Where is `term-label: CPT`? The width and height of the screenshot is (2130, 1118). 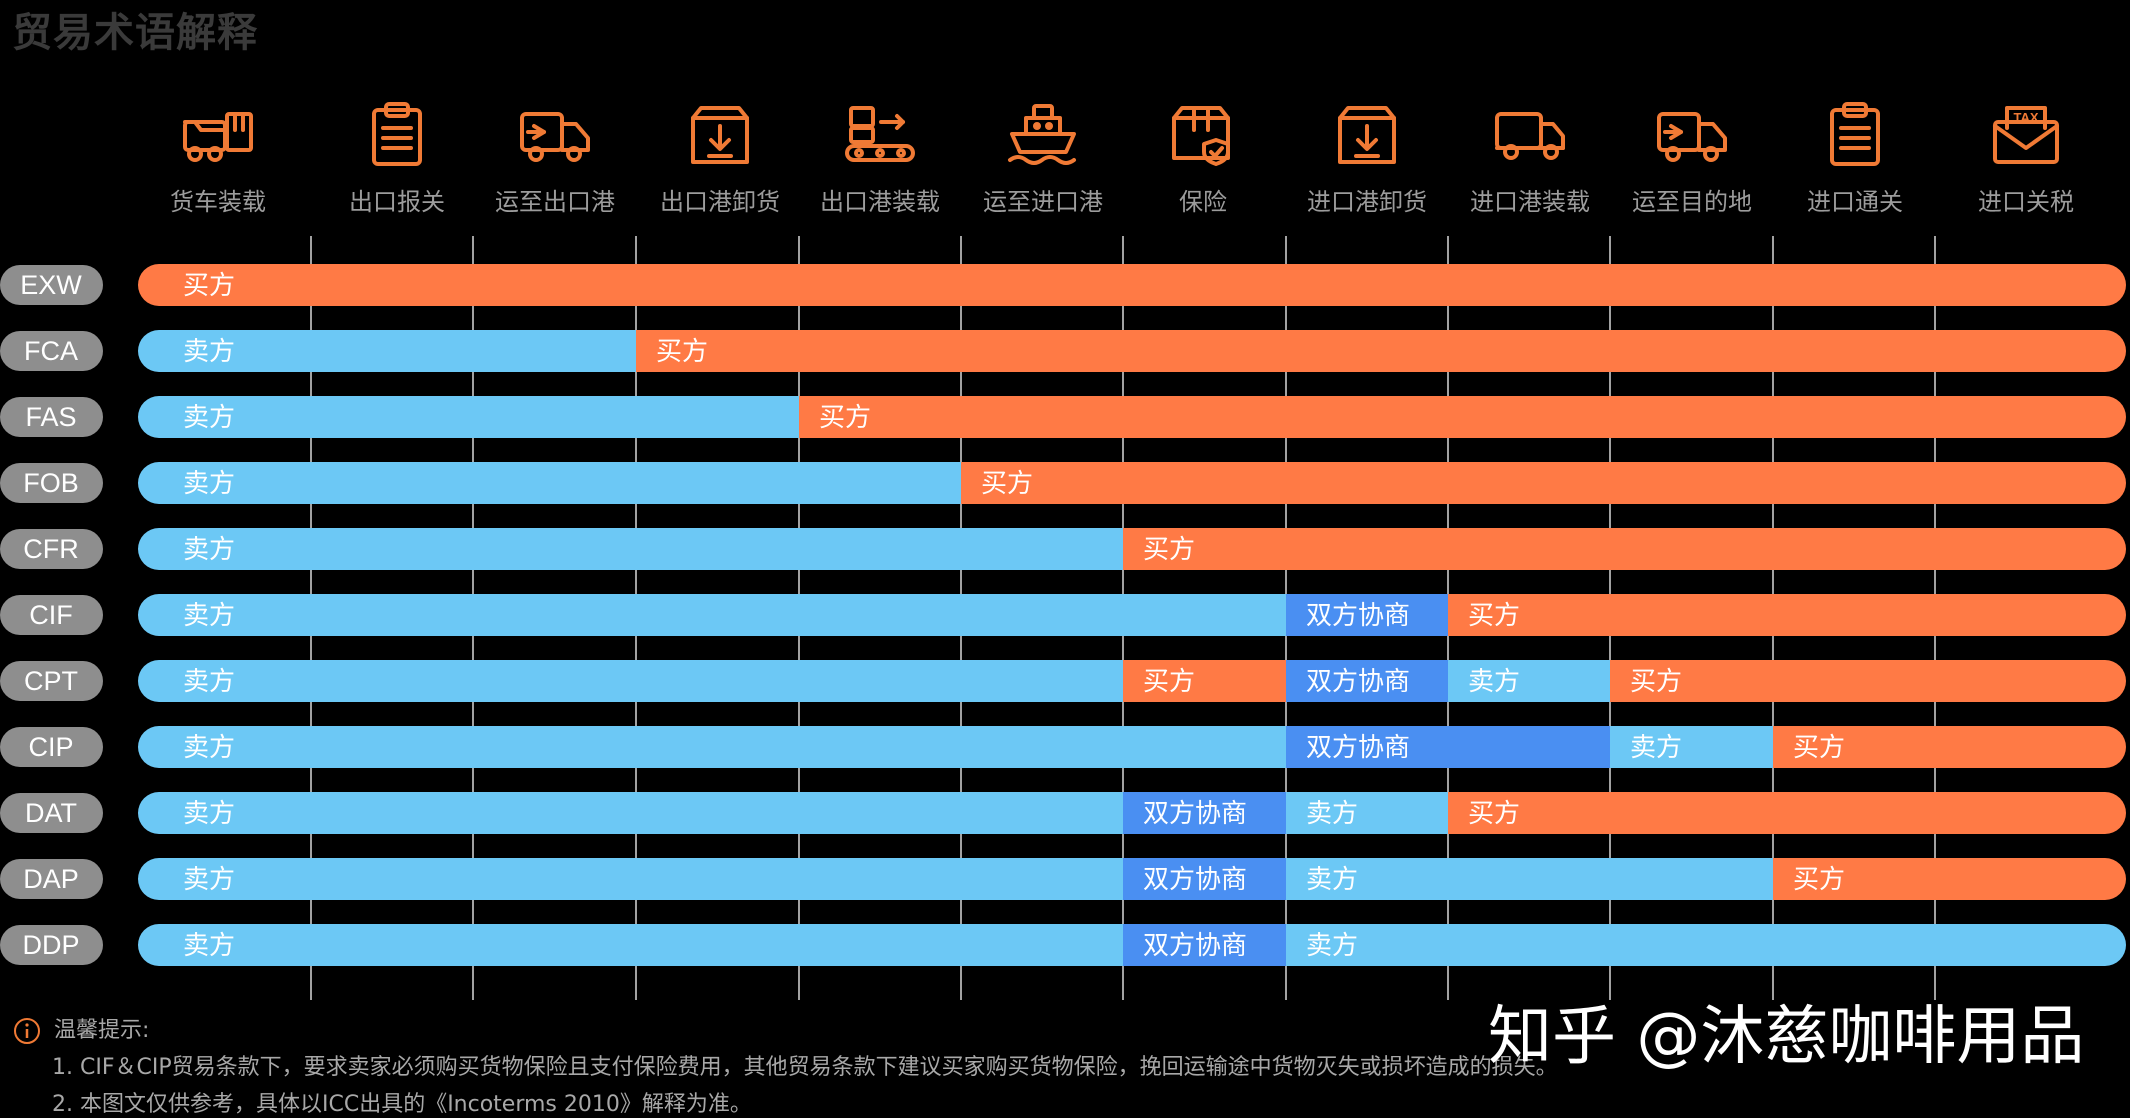
term-label: CPT is located at coordinates (51, 681).